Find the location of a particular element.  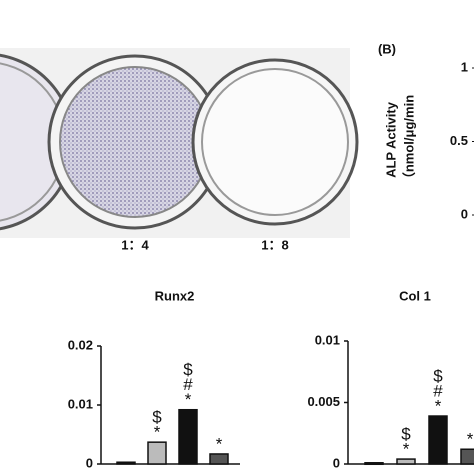

well-label: 1：8 is located at coordinates (274, 244).